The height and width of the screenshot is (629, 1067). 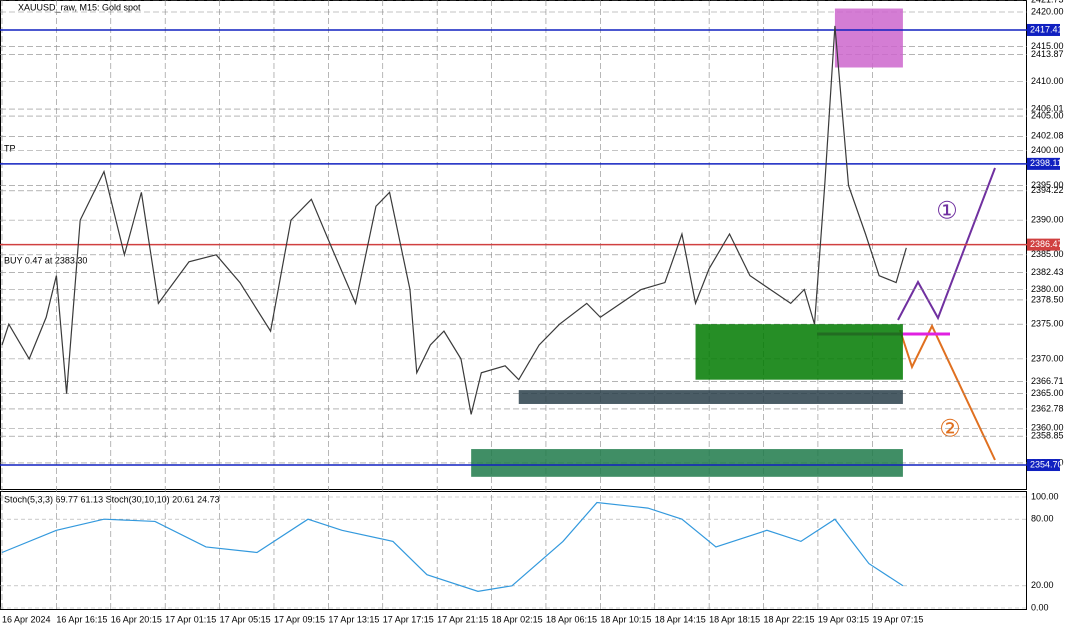 What do you see at coordinates (625, 619) in the screenshot?
I see `x-tick-label: 18 Apr 10:15` at bounding box center [625, 619].